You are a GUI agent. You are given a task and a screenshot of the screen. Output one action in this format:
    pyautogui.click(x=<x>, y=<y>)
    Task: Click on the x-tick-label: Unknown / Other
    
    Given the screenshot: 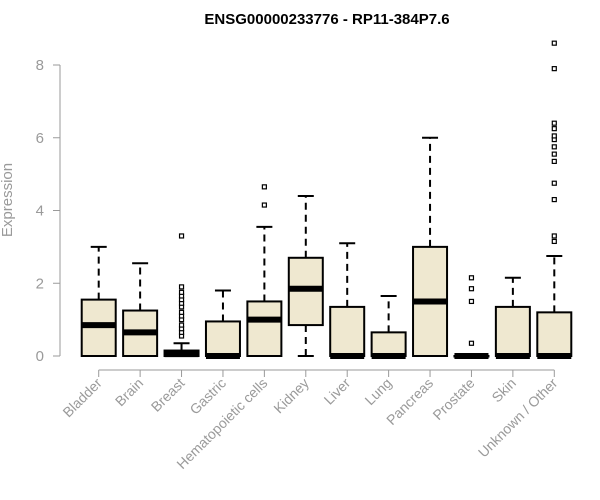 What is the action you would take?
    pyautogui.click(x=518, y=418)
    